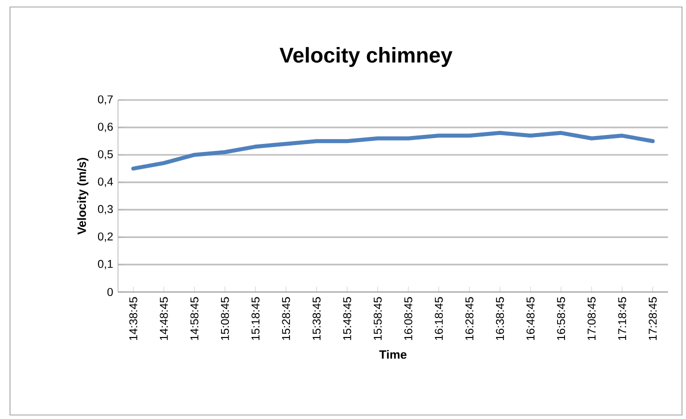  I want to click on y-tick-label: 0, so click(110, 292).